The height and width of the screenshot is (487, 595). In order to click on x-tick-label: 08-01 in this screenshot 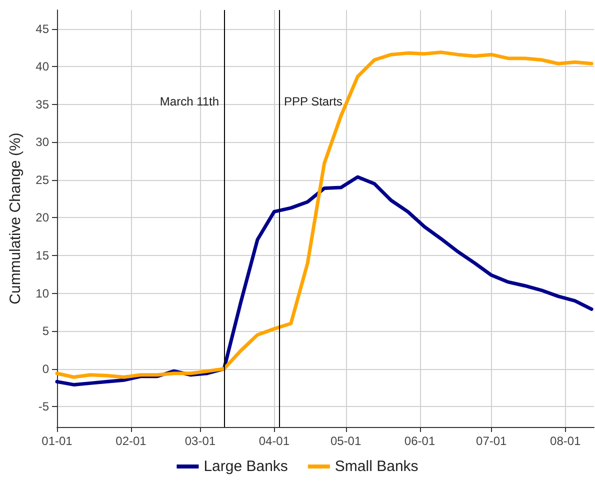, I will do `click(566, 441)`.